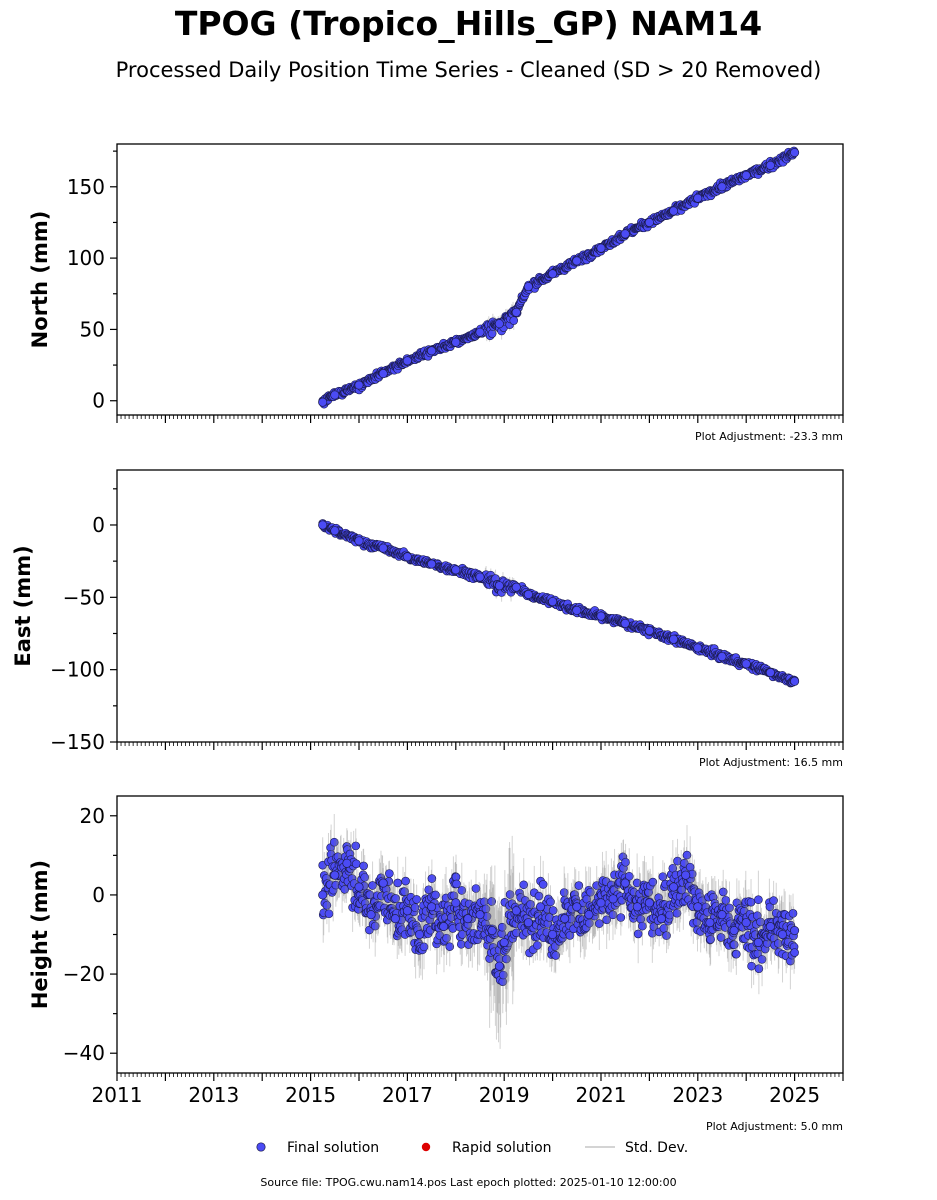 The width and height of the screenshot is (937, 1200). What do you see at coordinates (86, 187) in the screenshot?
I see `north-y-tick-label: 150` at bounding box center [86, 187].